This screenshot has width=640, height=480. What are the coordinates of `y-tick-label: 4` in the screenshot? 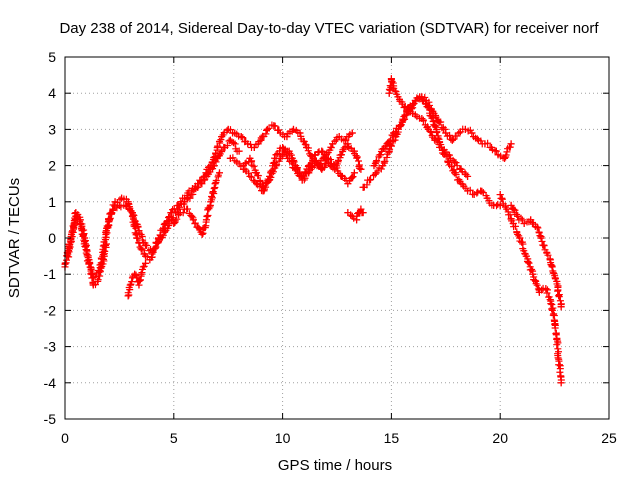 It's located at (52, 93).